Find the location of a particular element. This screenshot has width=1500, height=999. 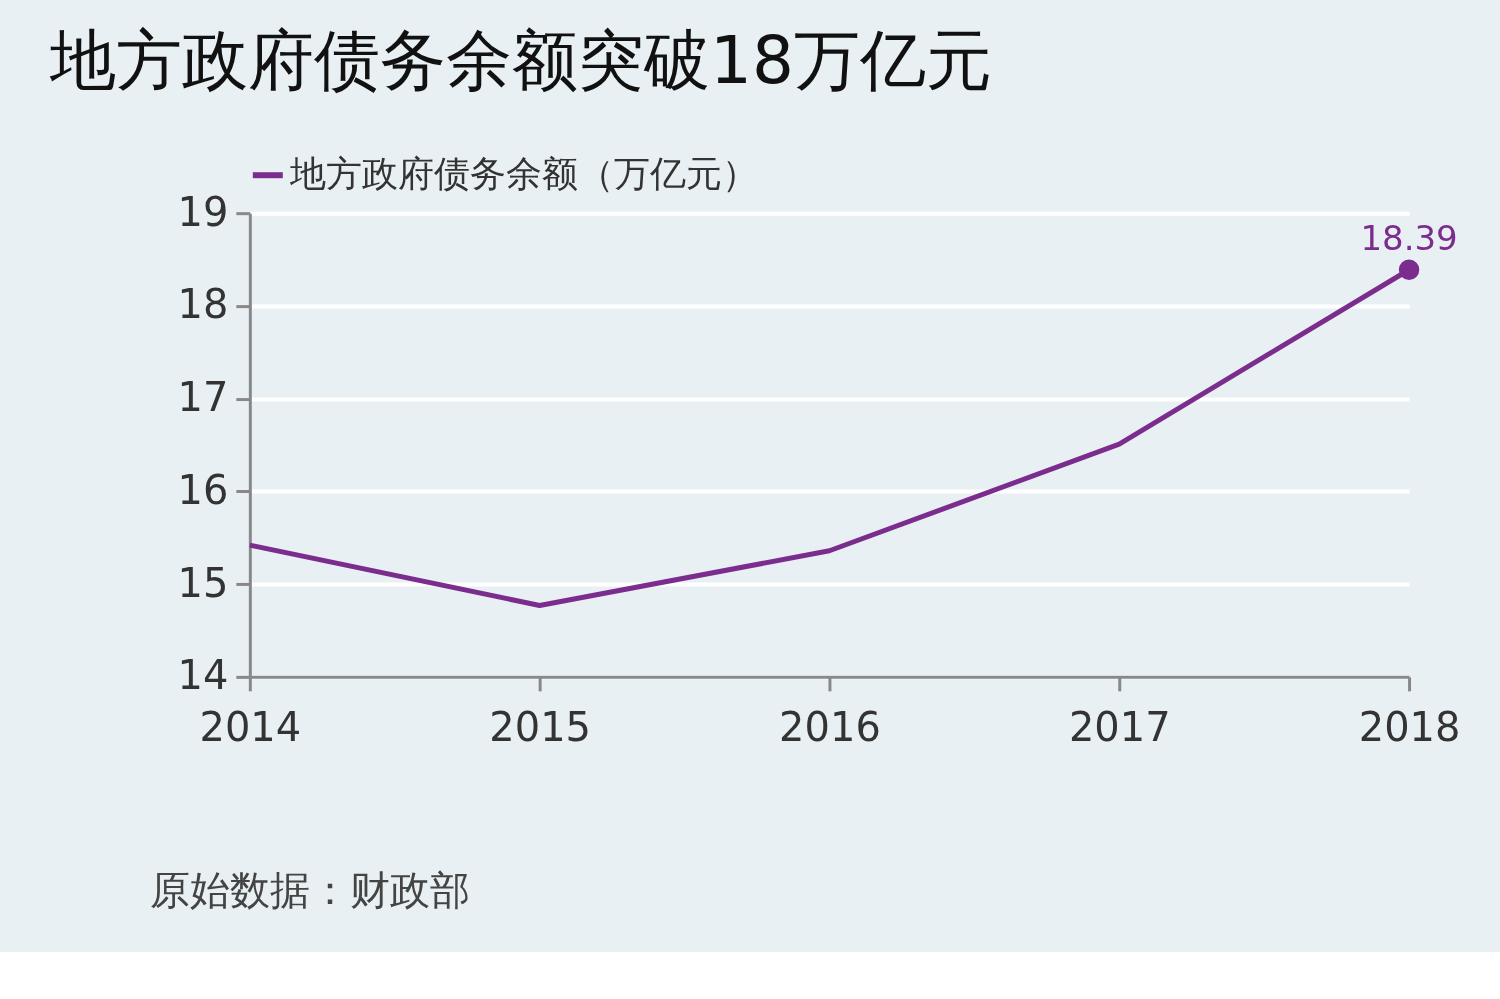

x-tick-label: 2018 is located at coordinates (1409, 727).